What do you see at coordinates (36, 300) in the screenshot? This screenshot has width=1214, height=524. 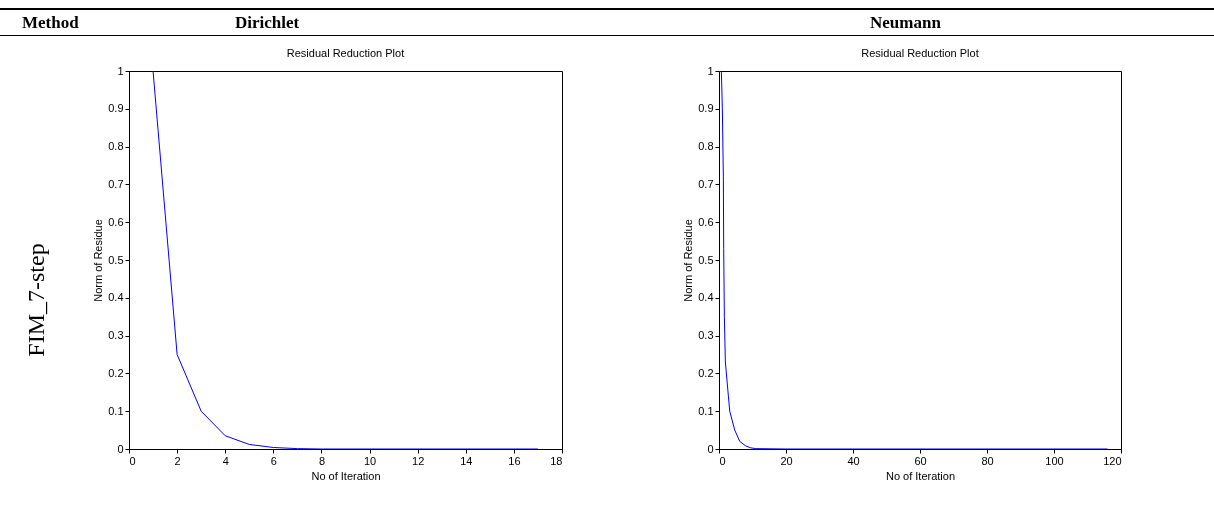 I see `text: FIM_7-step` at bounding box center [36, 300].